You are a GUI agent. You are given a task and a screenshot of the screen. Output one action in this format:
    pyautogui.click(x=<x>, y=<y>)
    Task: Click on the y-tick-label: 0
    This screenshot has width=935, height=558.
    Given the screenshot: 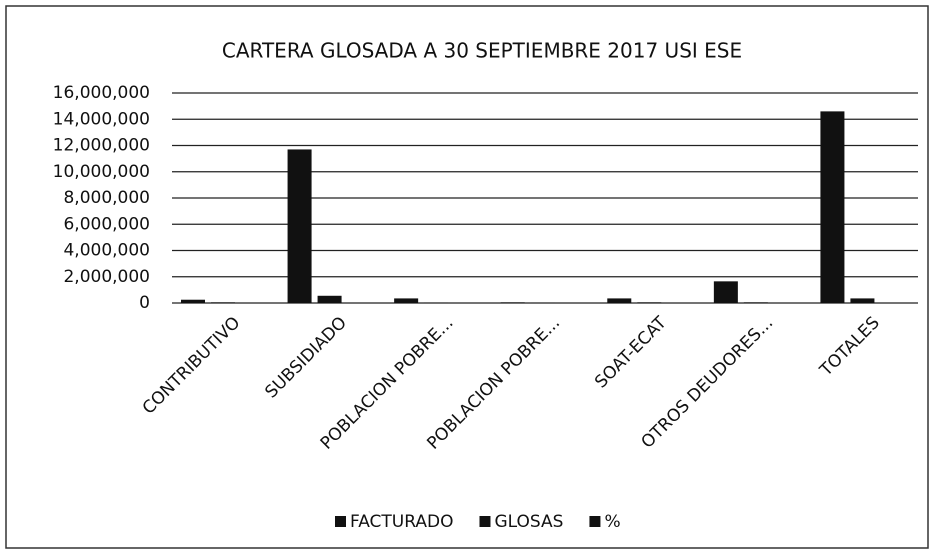 What is the action you would take?
    pyautogui.click(x=144, y=303)
    